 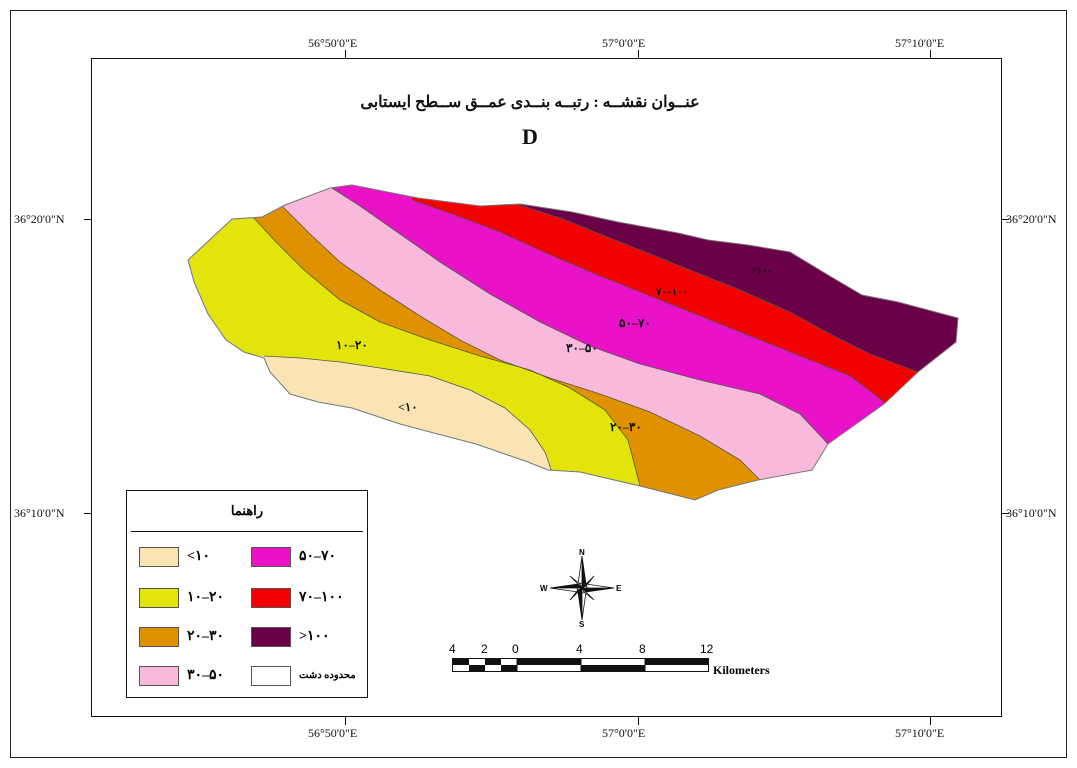 What do you see at coordinates (314, 636) in the screenshot?
I see `legend-label: >۱۰۰` at bounding box center [314, 636].